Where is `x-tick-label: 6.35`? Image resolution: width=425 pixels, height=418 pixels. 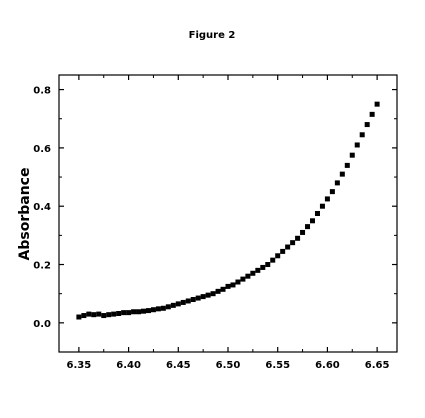
x-tick-label: 6.35 is located at coordinates (79, 365).